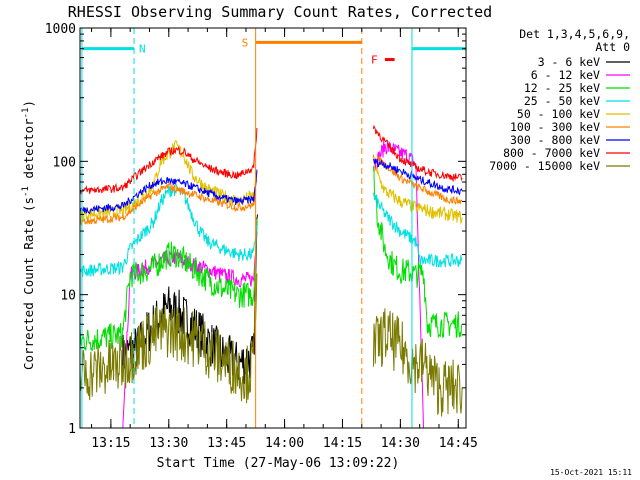 The image size is (640, 480). What do you see at coordinates (226, 443) in the screenshot?
I see `x-tick-label-3: 13:45` at bounding box center [226, 443].